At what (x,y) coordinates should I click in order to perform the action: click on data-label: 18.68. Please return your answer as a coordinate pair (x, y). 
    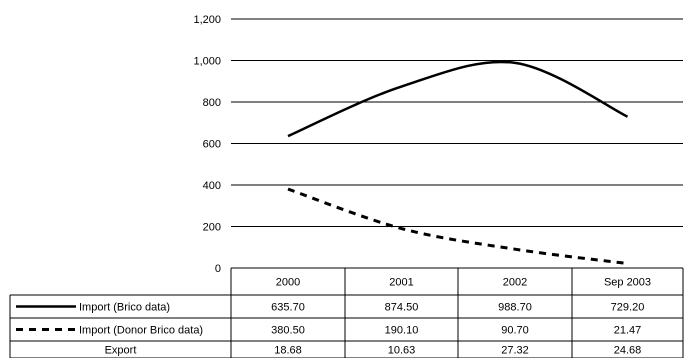
    Looking at the image, I should click on (288, 351).